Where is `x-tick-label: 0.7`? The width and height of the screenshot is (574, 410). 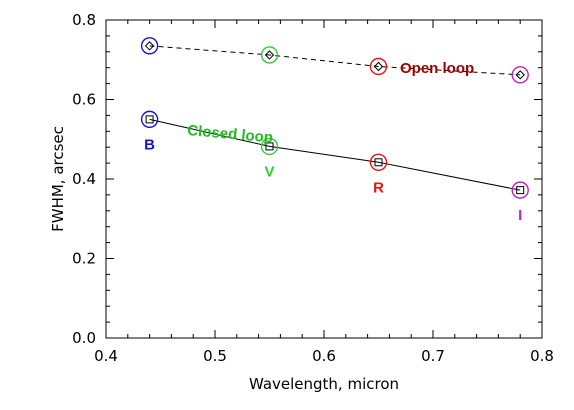 x-tick-label: 0.7 is located at coordinates (433, 356).